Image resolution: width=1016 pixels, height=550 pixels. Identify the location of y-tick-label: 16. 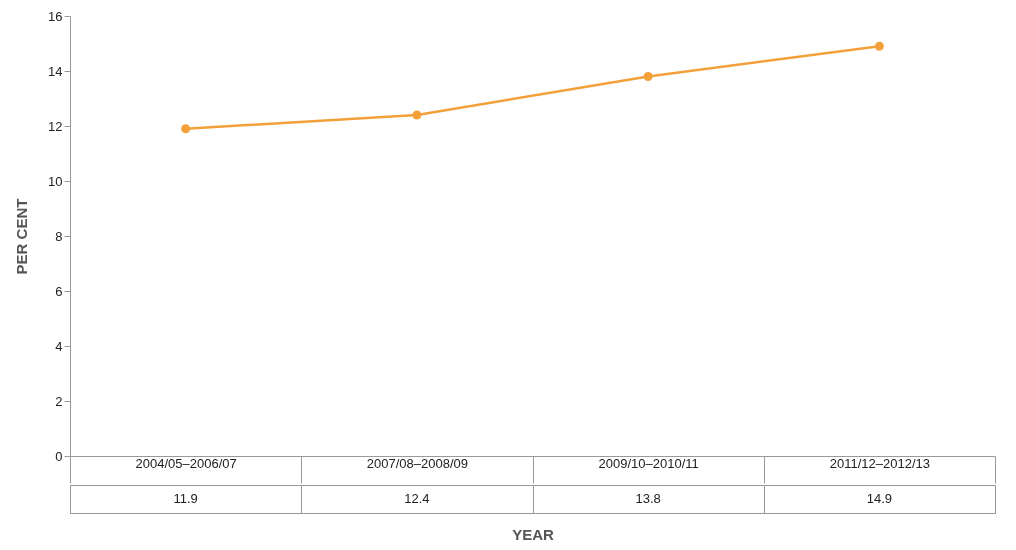
(55, 16).